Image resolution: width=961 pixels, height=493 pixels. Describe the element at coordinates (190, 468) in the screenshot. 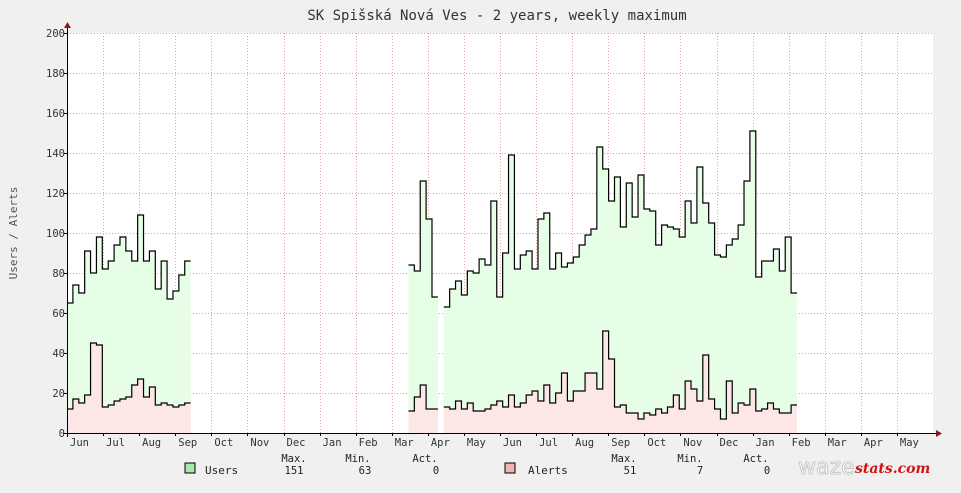

I see `legend-users-swatch` at that location.